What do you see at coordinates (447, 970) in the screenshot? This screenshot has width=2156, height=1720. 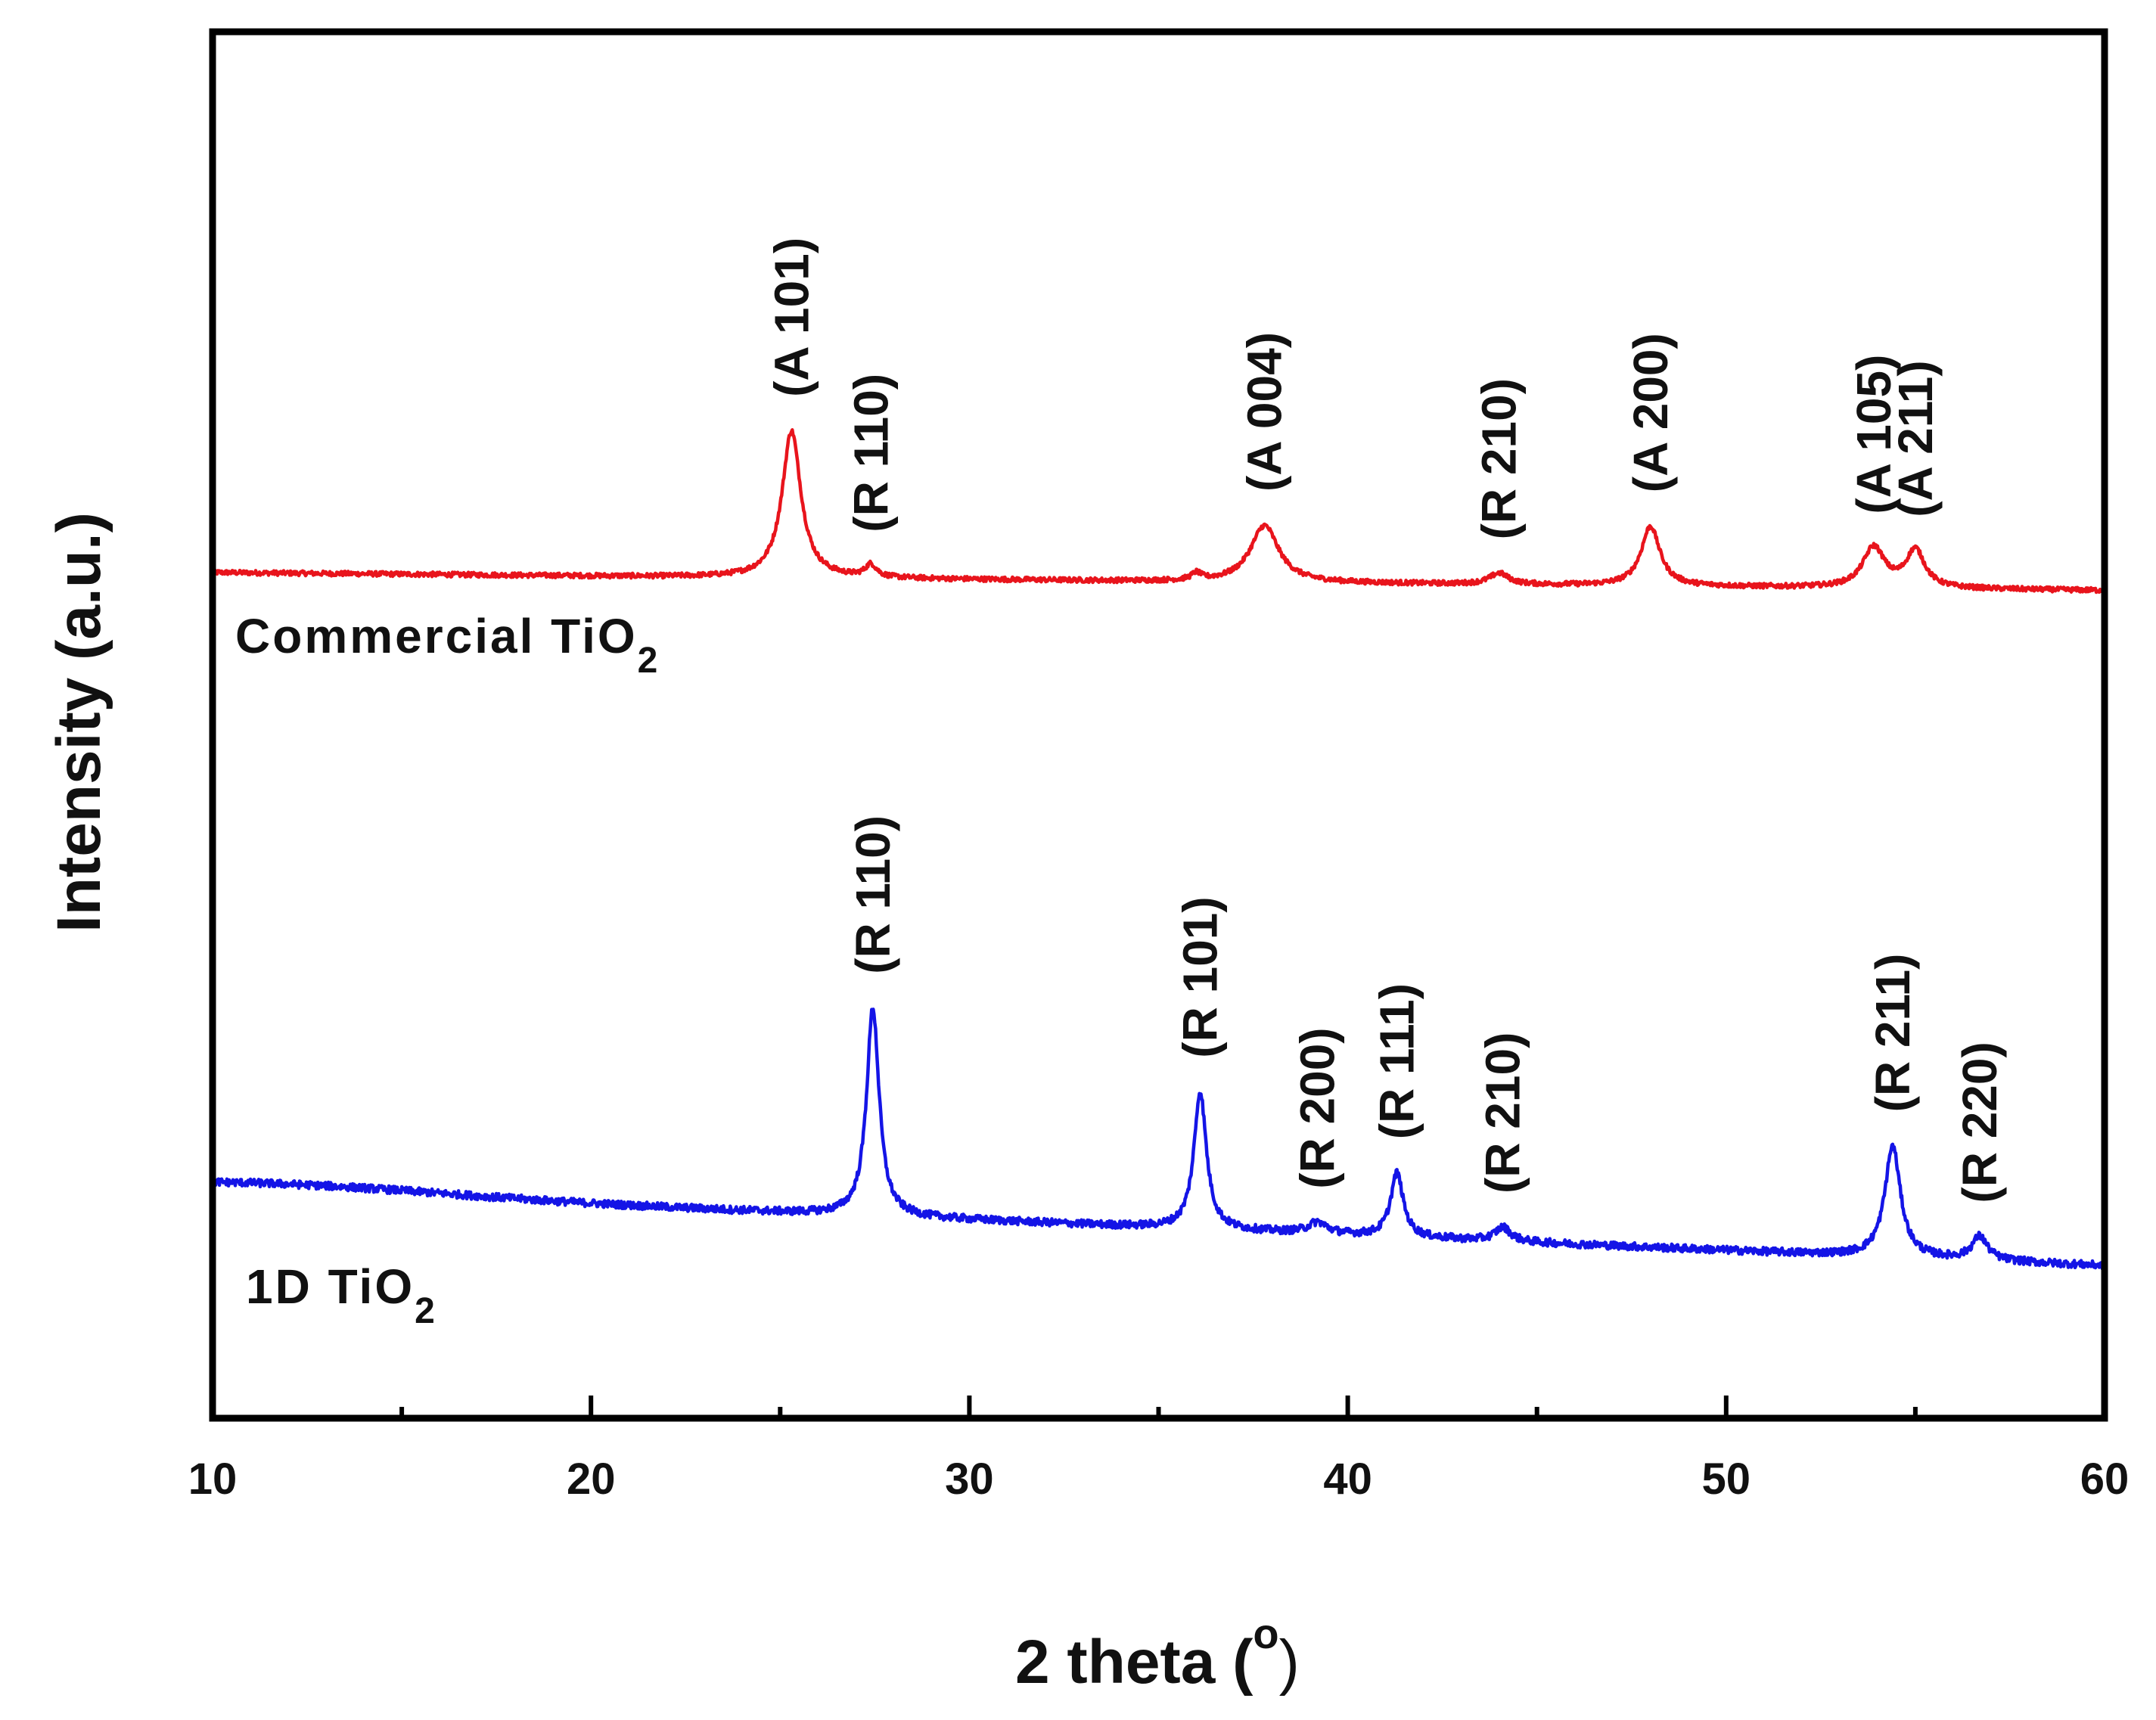 I see `series-label-layer: Commercial TiO2 1D TiO2` at bounding box center [447, 970].